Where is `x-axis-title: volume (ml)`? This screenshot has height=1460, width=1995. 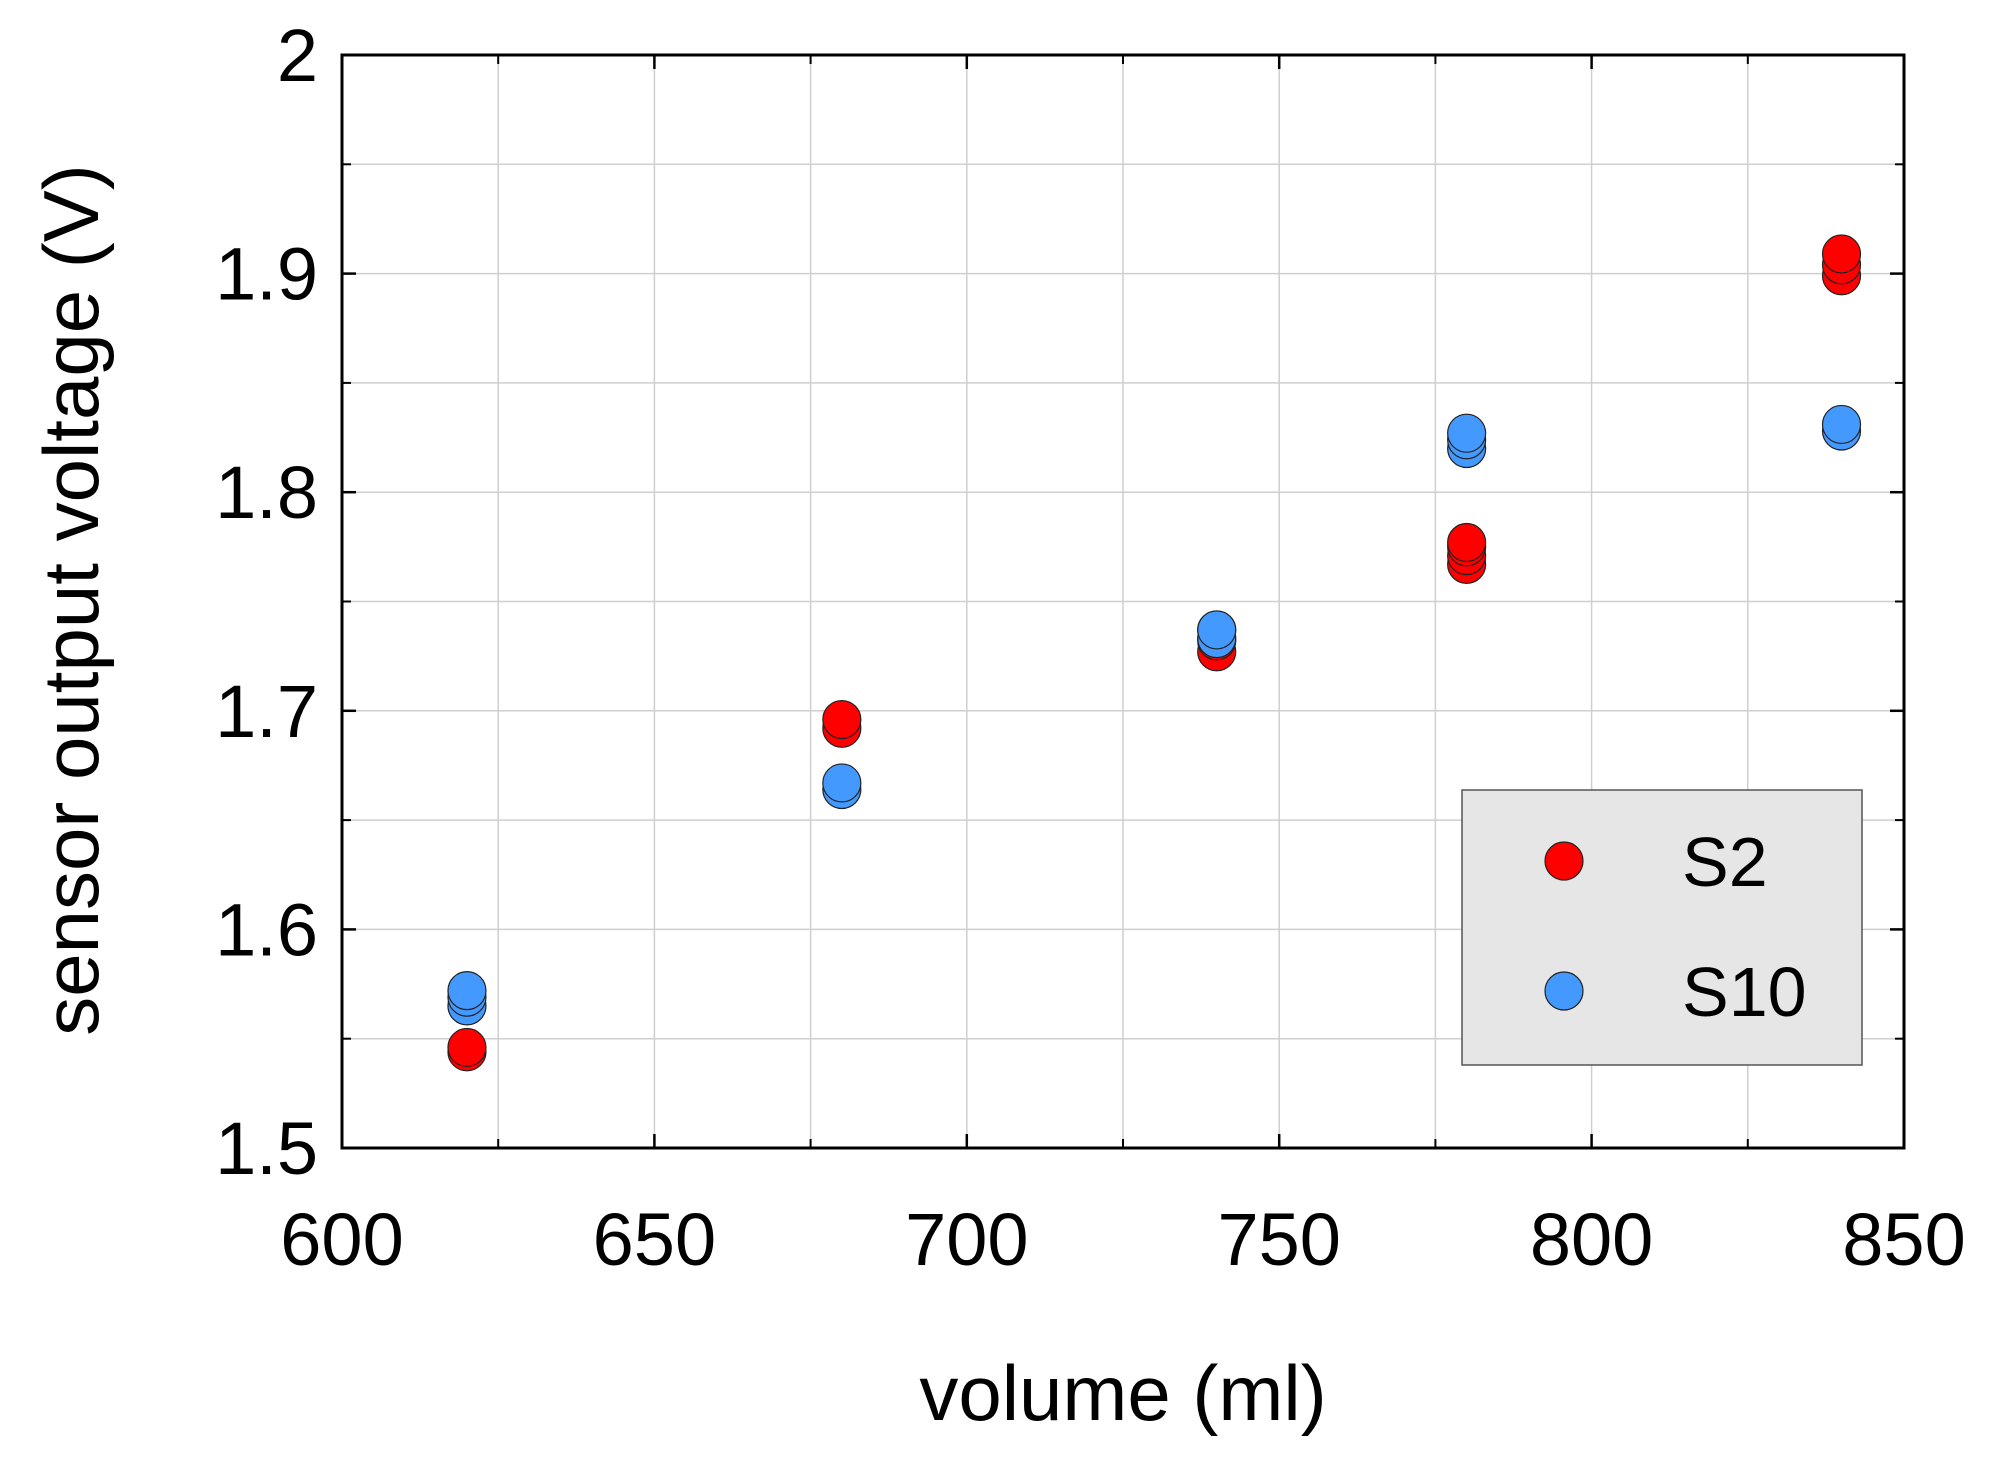
x-axis-title: volume (ml) is located at coordinates (1122, 1393).